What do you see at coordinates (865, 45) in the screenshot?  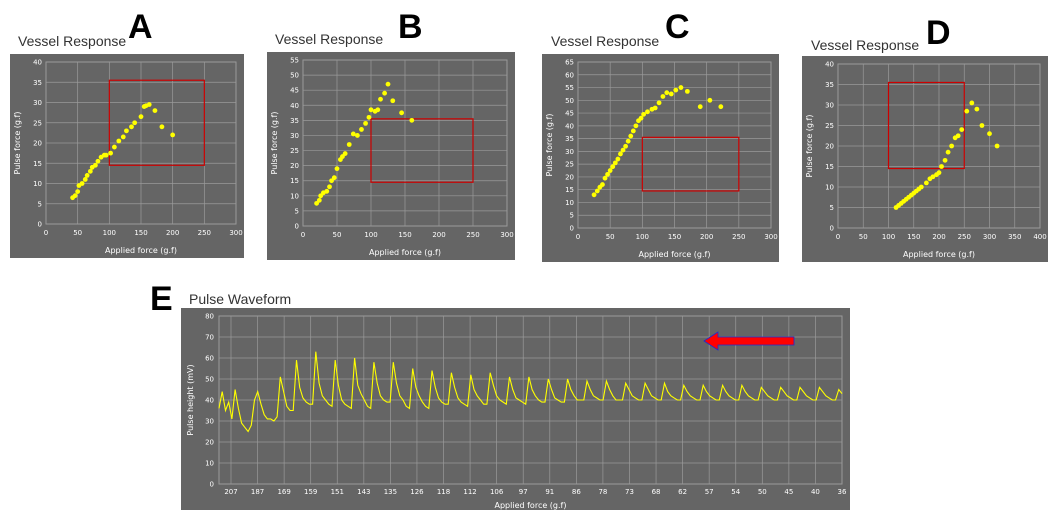 I see `panel-d-title: Vessel Response` at bounding box center [865, 45].